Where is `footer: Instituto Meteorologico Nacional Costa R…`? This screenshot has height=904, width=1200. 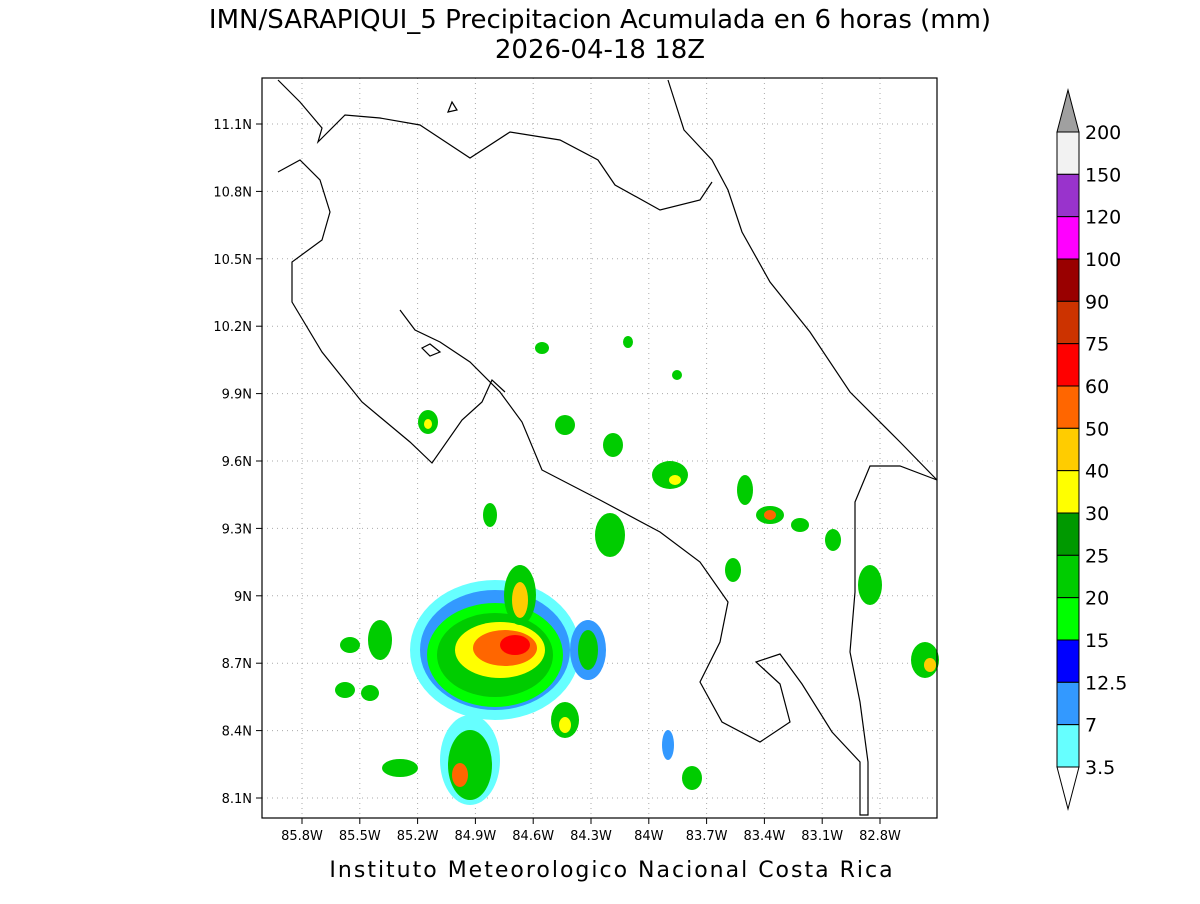 footer: Instituto Meteorologico Nacional Costa R… is located at coordinates (611, 870).